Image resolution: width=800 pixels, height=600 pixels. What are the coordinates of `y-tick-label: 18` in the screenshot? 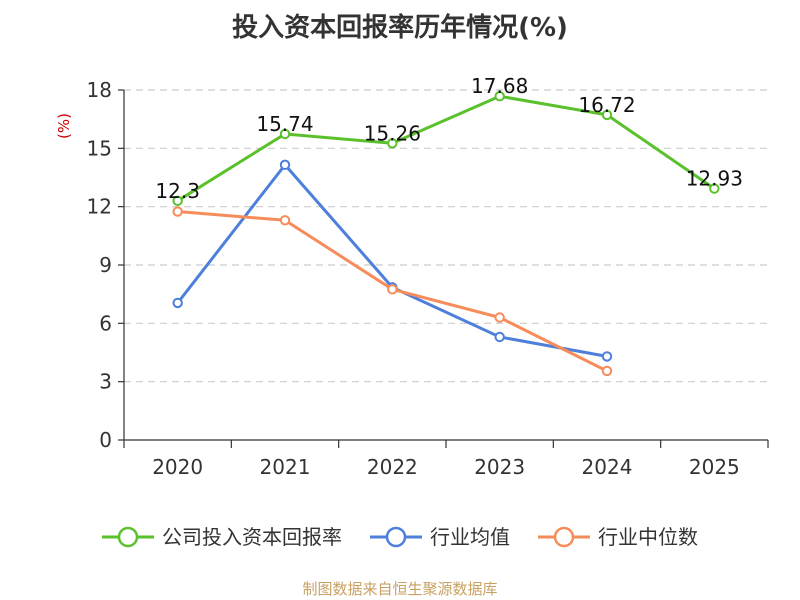 It's located at (99, 90).